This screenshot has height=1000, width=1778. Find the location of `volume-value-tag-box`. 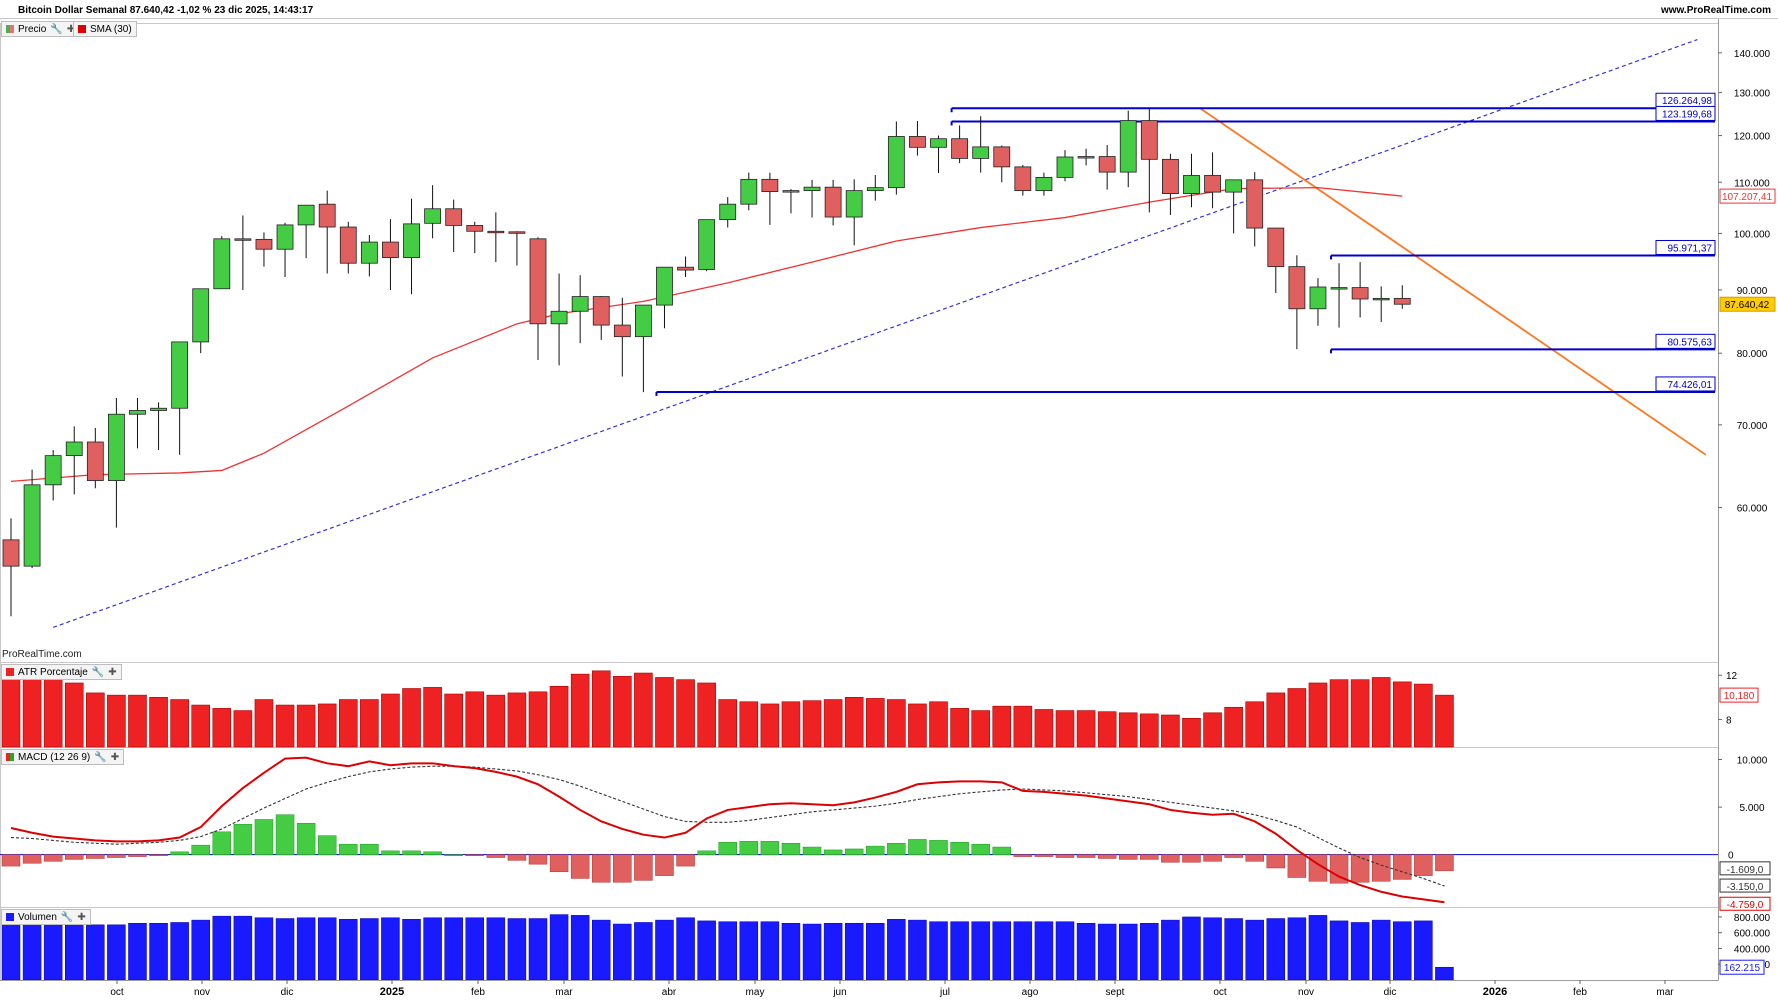

volume-value-tag-box is located at coordinates (1742, 967).